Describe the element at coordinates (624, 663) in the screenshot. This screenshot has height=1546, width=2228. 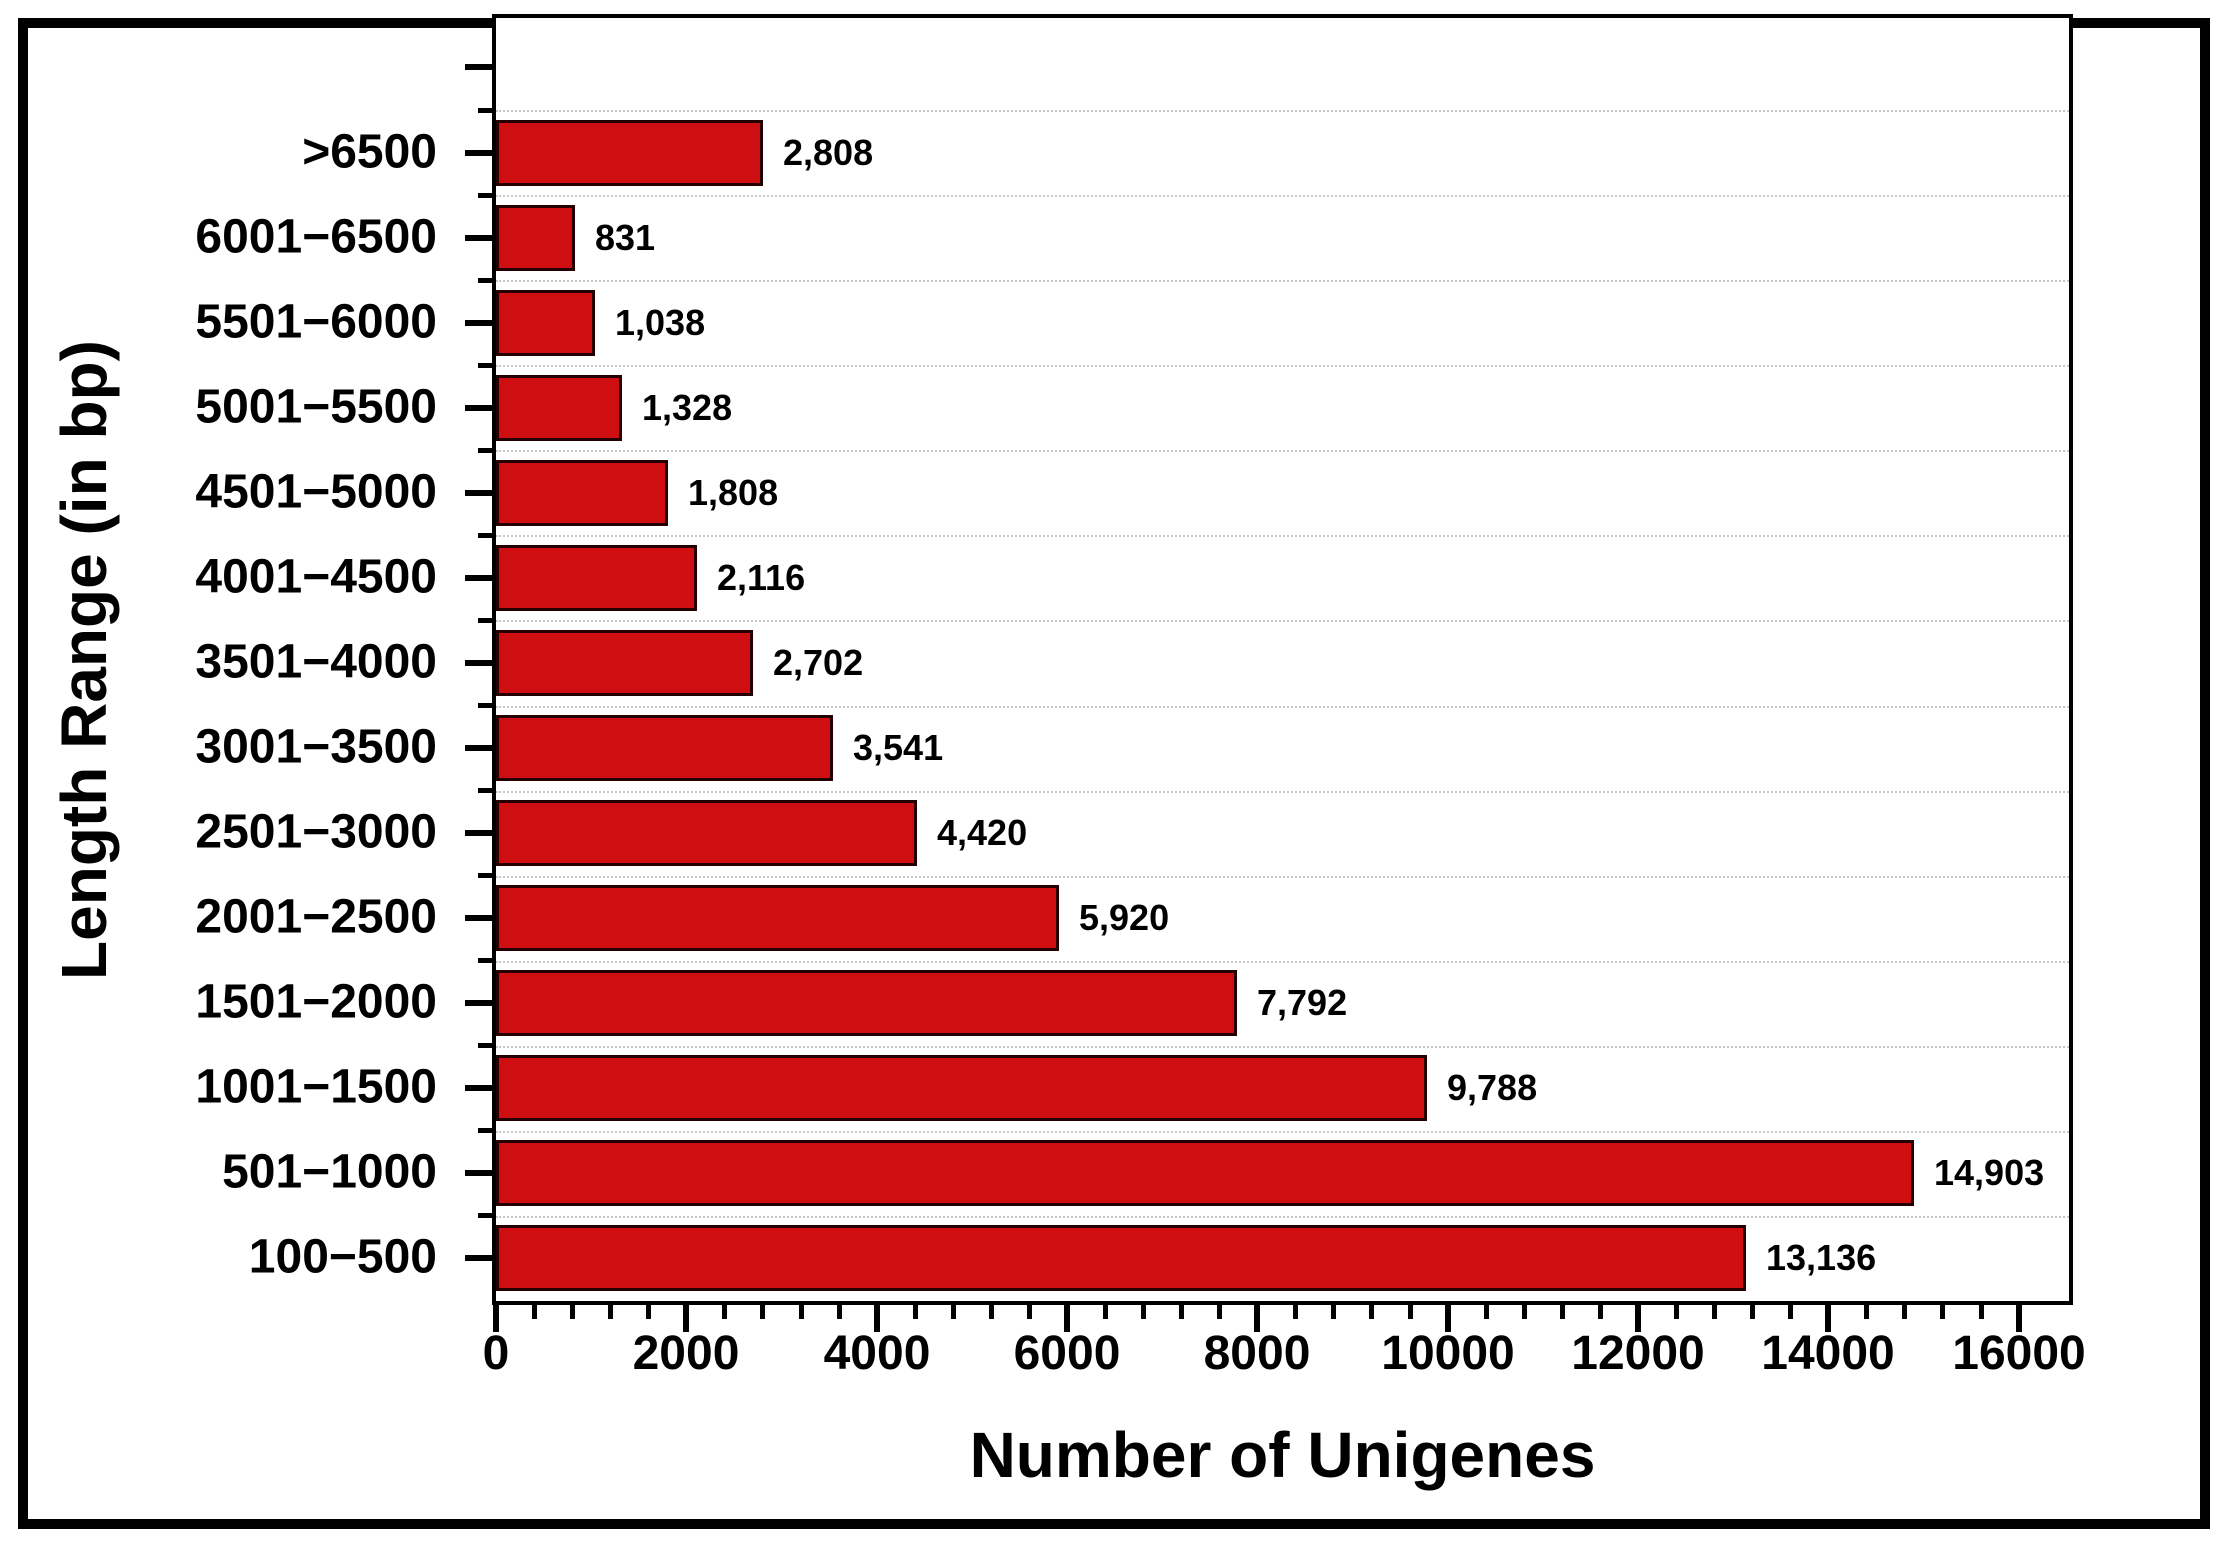
I see `bar-3501−4000` at that location.